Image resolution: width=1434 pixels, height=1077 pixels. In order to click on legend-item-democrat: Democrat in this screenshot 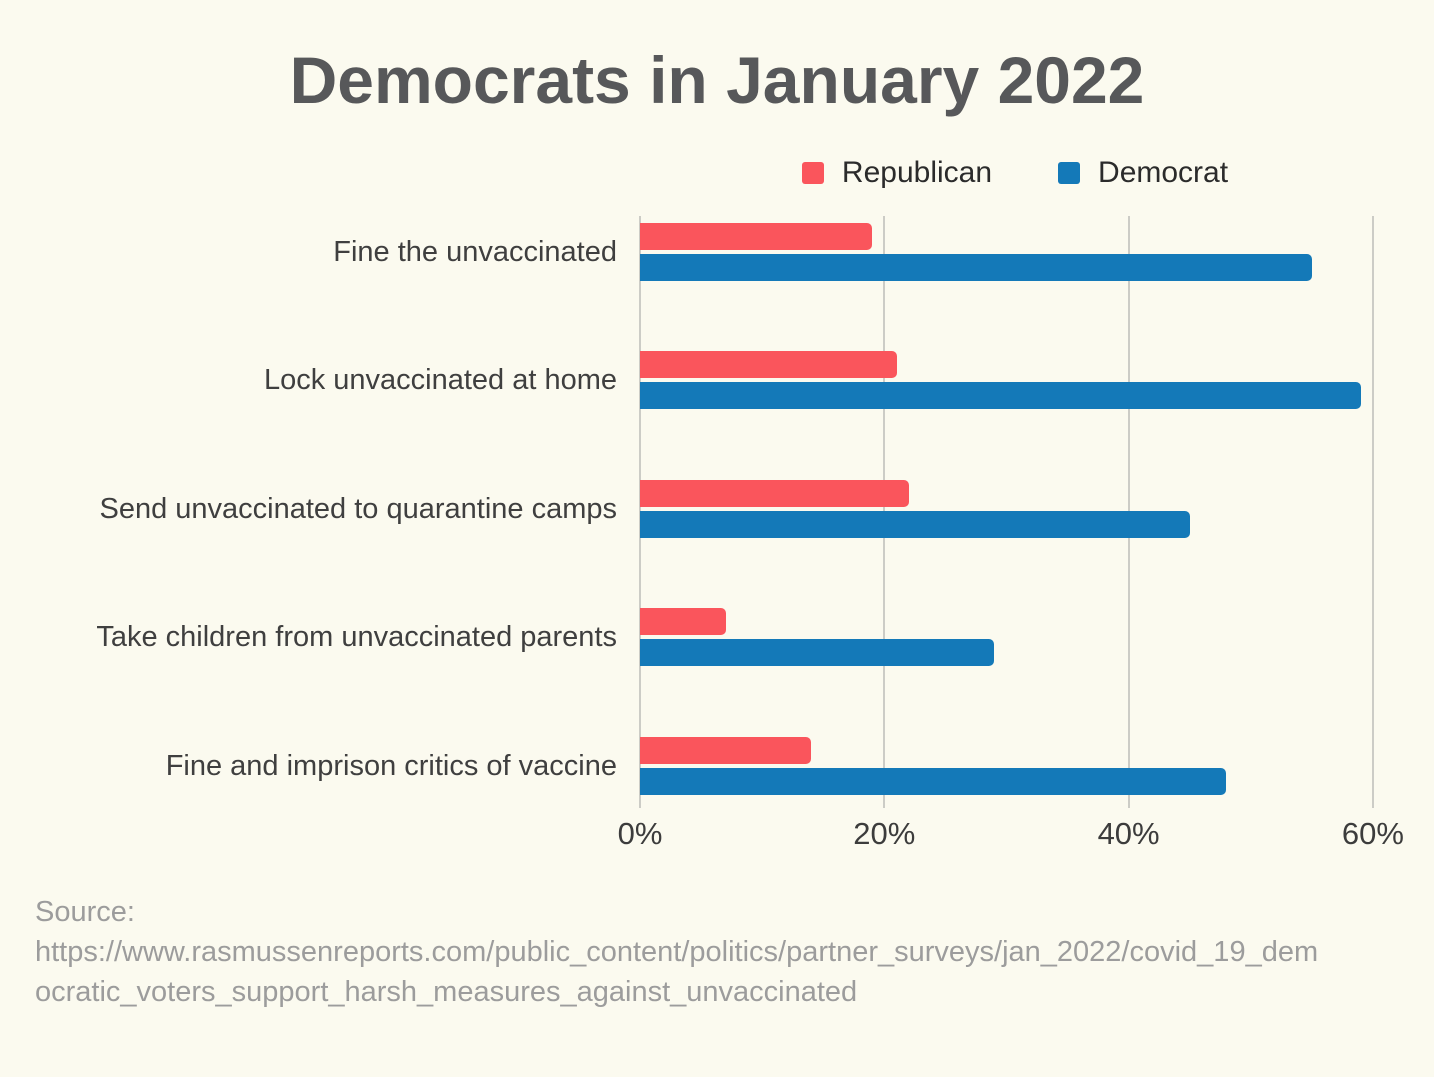, I will do `click(1143, 173)`.